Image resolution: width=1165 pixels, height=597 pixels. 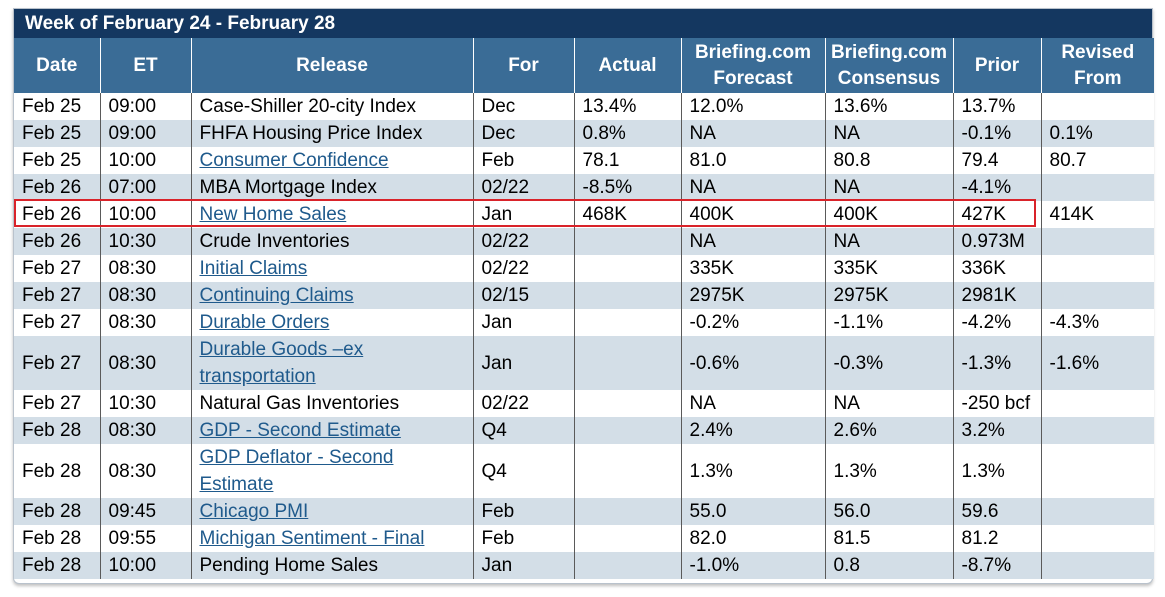 What do you see at coordinates (889, 65) in the screenshot?
I see `column-header-consensus: Briefing.com Consensus` at bounding box center [889, 65].